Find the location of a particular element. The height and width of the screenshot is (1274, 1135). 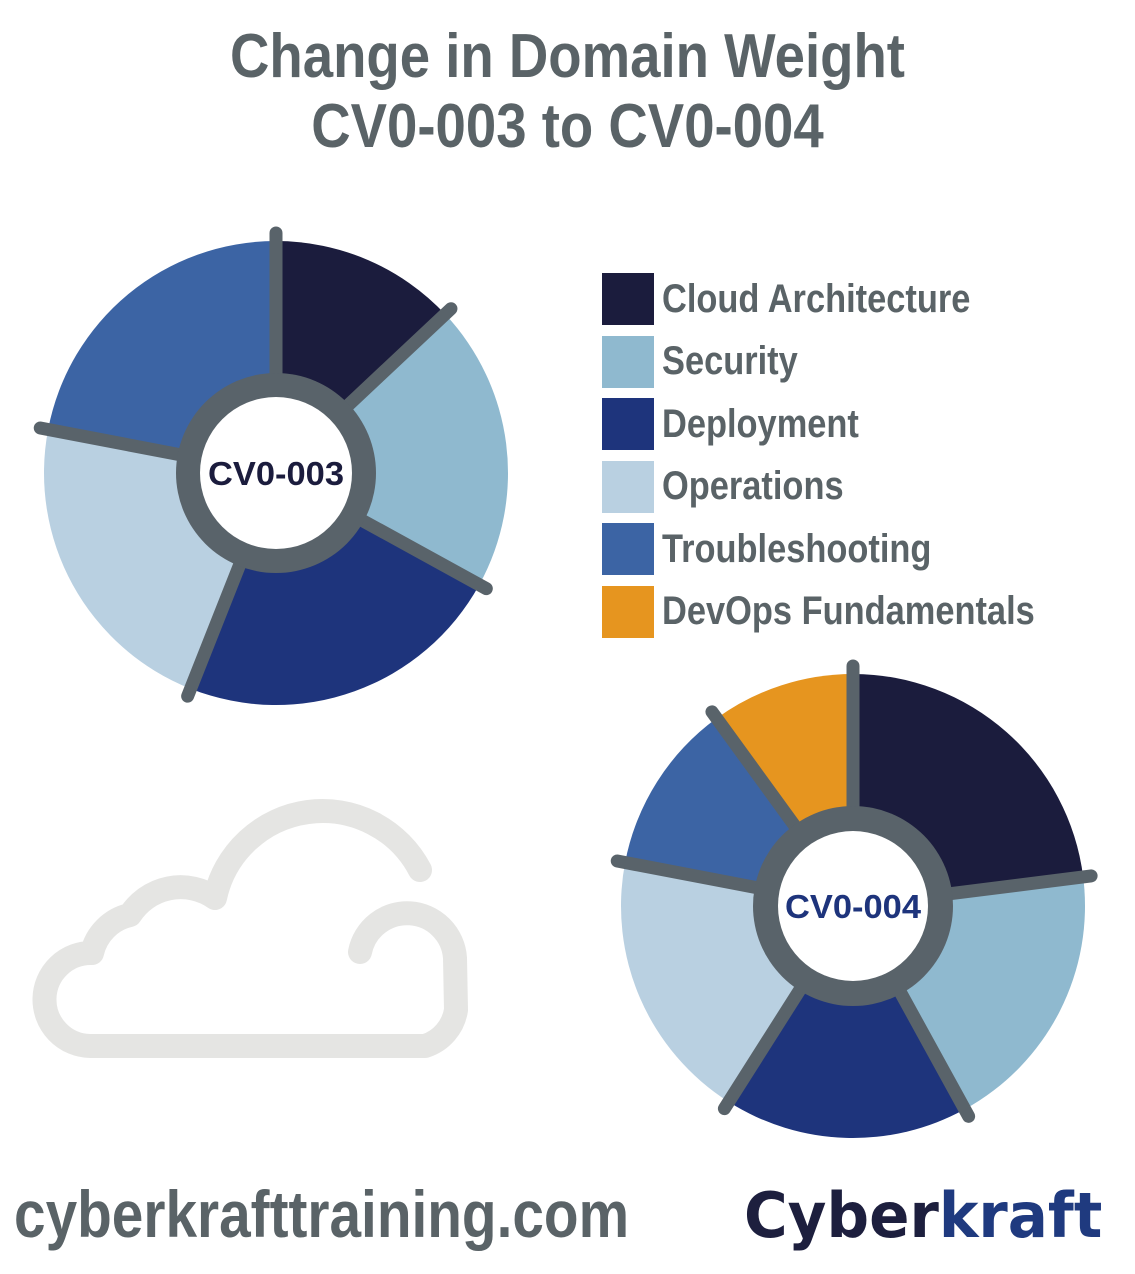

legend-label: Security is located at coordinates (730, 361).